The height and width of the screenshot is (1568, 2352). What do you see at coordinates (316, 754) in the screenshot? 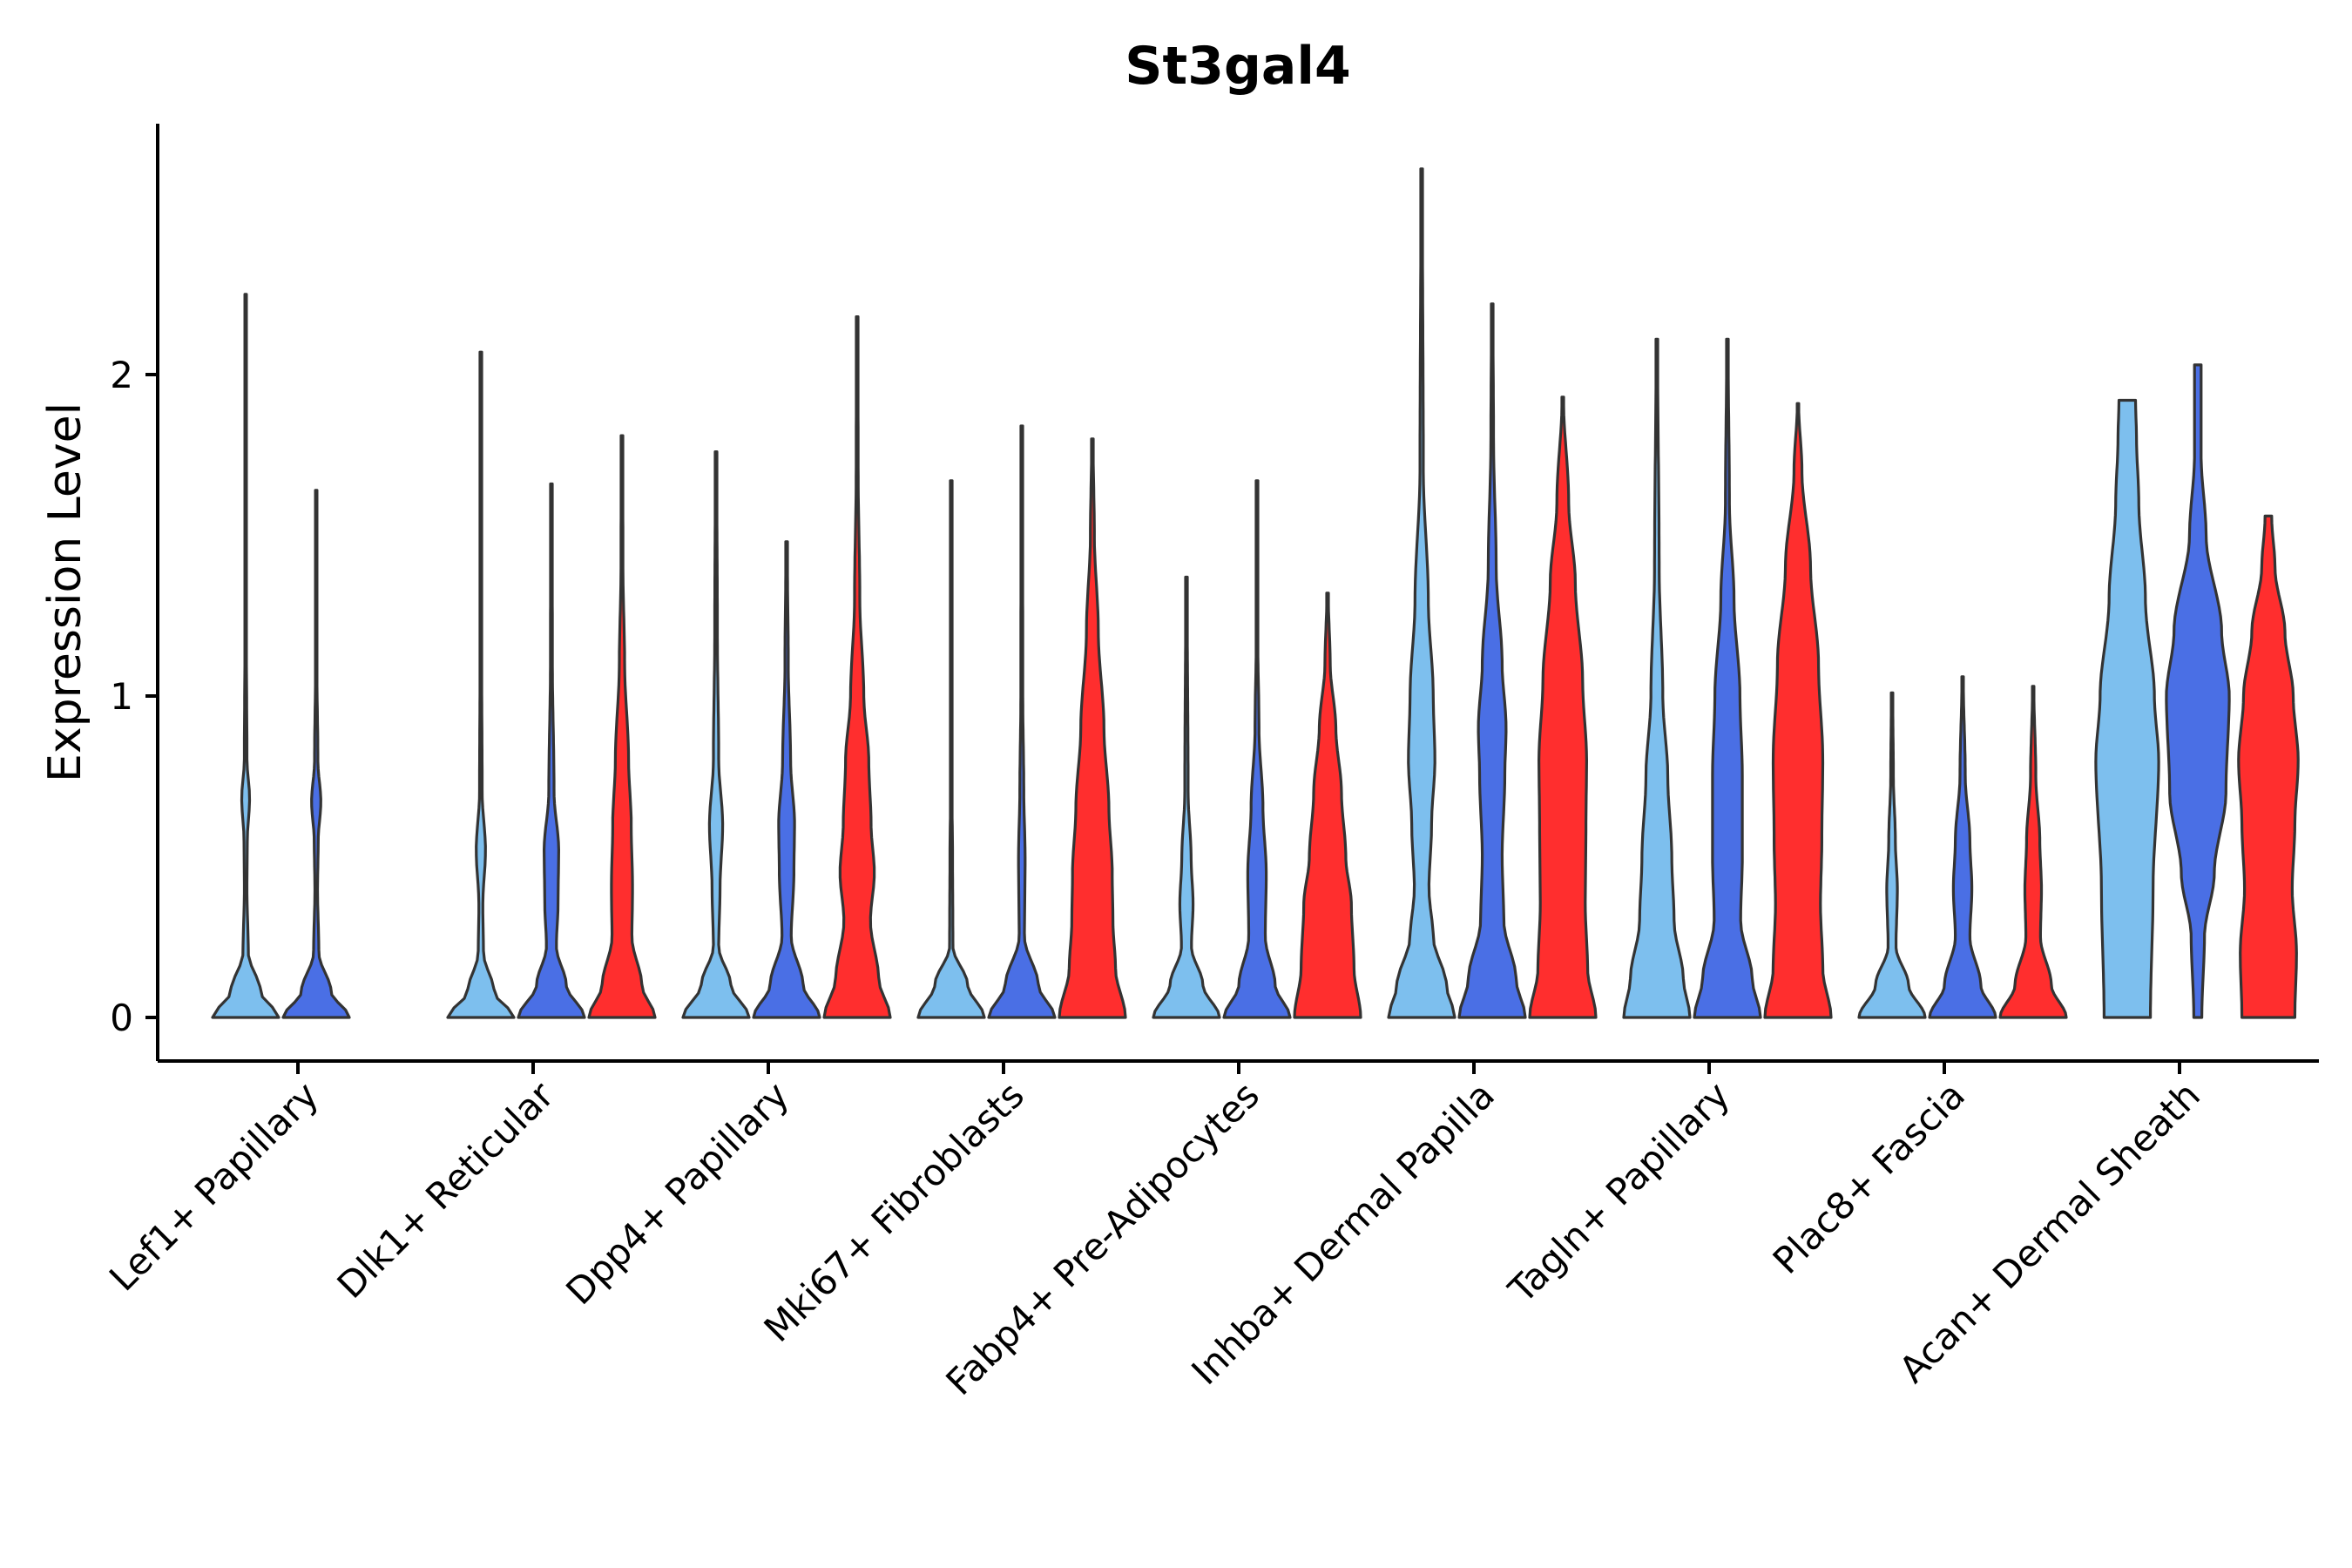
I see `violin-lef1-papillary-s2` at bounding box center [316, 754].